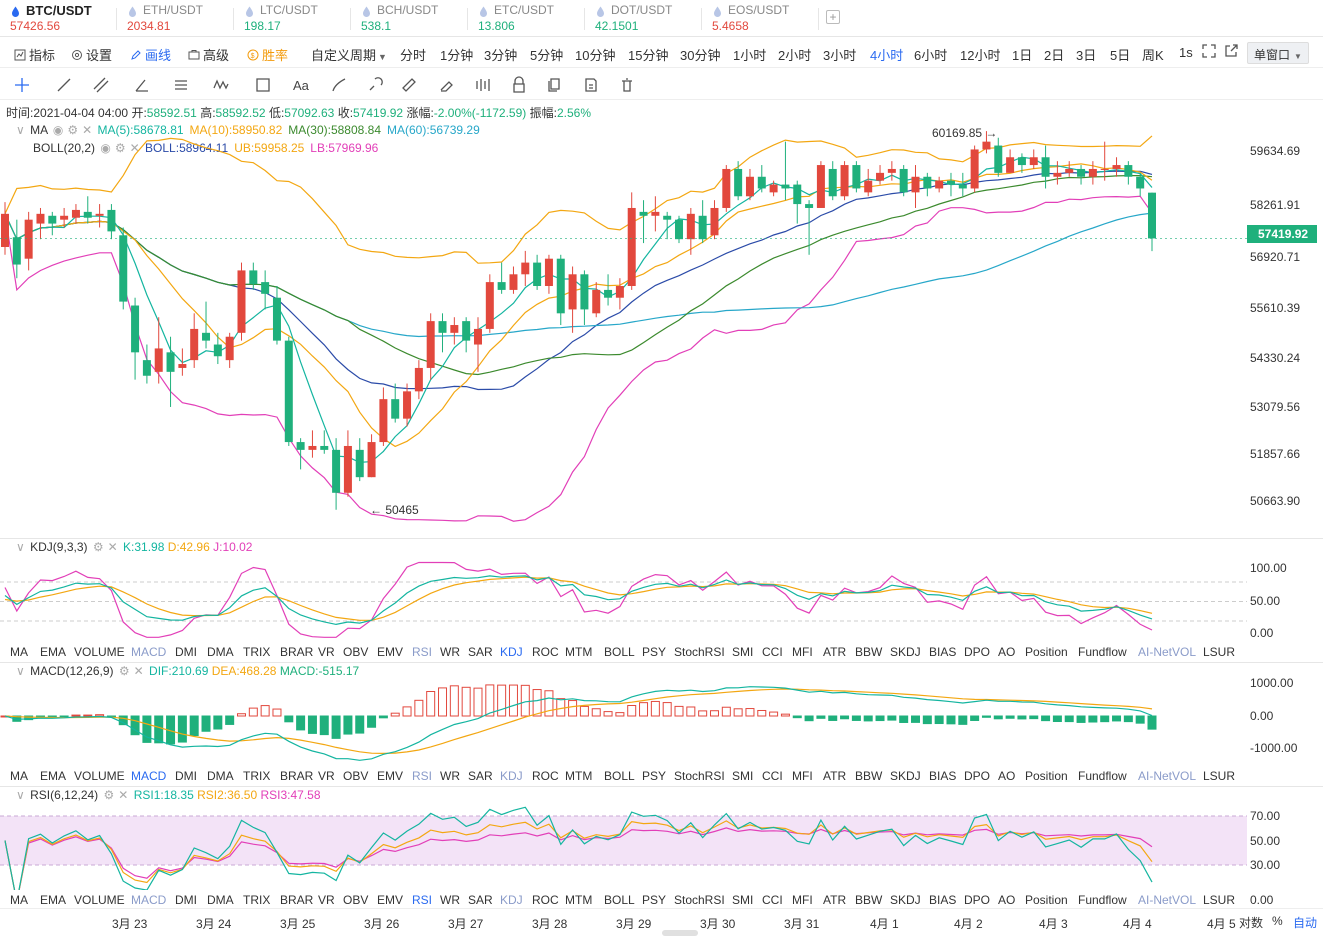 The width and height of the screenshot is (1323, 936). Describe the element at coordinates (1278, 53) in the screenshot. I see `window-mode-select: 单窗口 ▼` at that location.